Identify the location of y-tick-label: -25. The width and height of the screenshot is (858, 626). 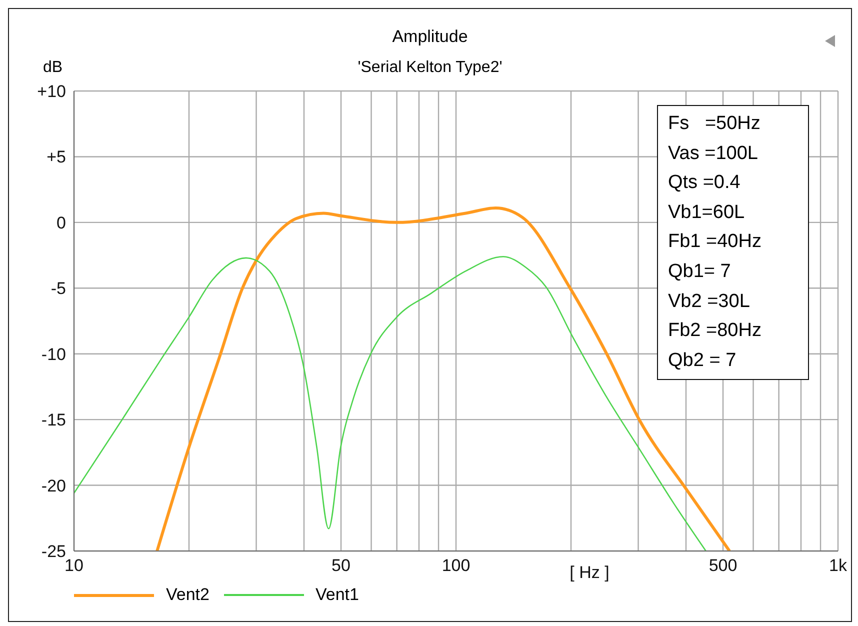
(53, 552).